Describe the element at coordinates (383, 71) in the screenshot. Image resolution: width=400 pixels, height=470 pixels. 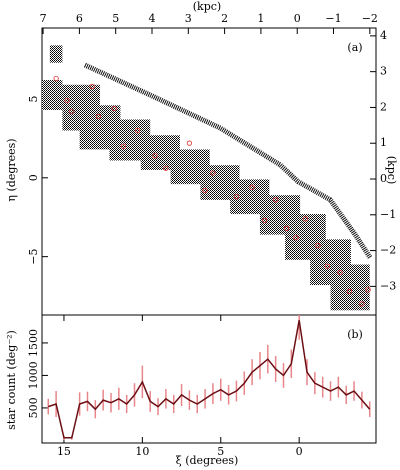
I see `y2-tick-label: 3` at that location.